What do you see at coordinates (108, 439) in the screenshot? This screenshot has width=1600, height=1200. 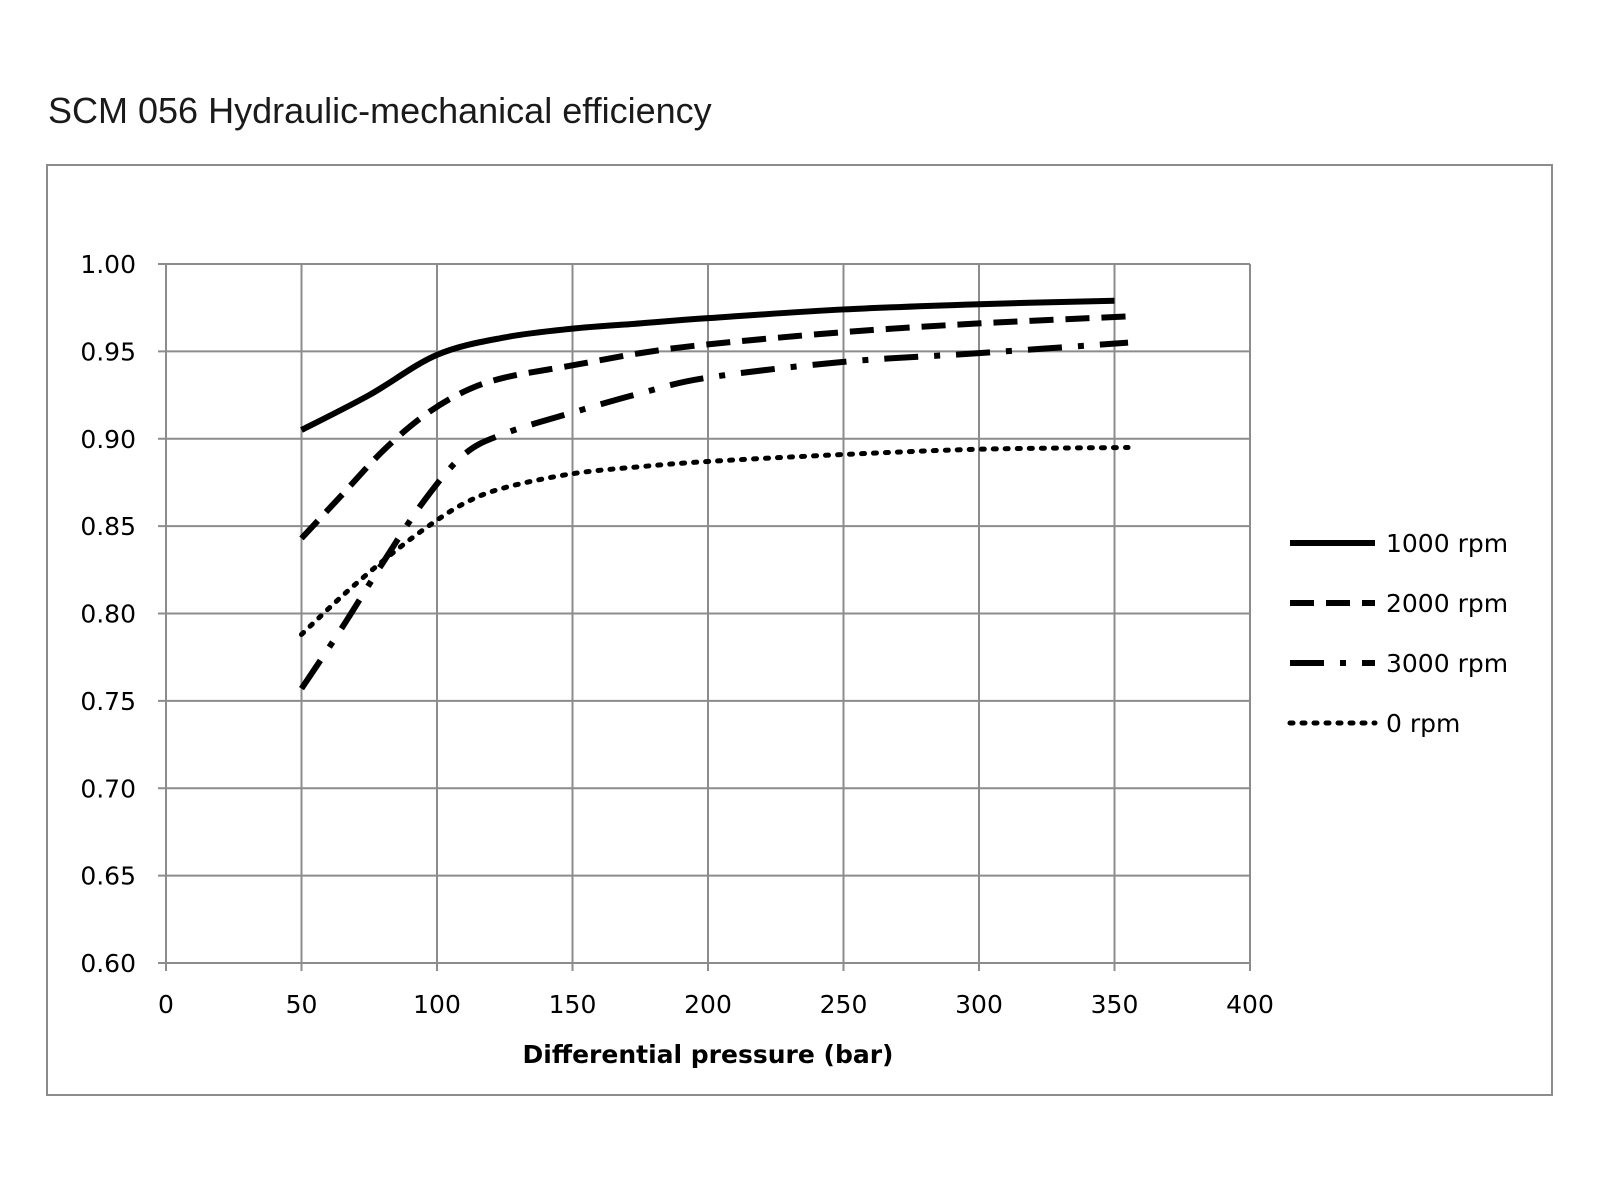 I see `y-tick-label: 0.90` at bounding box center [108, 439].